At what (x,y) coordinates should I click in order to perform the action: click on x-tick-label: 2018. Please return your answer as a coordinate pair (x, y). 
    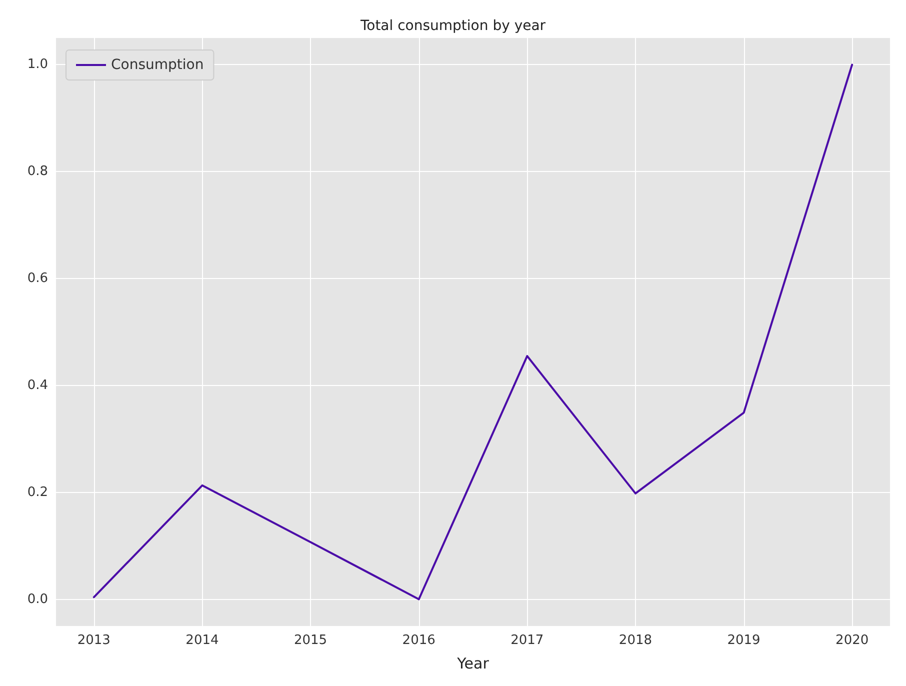
    Looking at the image, I should click on (635, 640).